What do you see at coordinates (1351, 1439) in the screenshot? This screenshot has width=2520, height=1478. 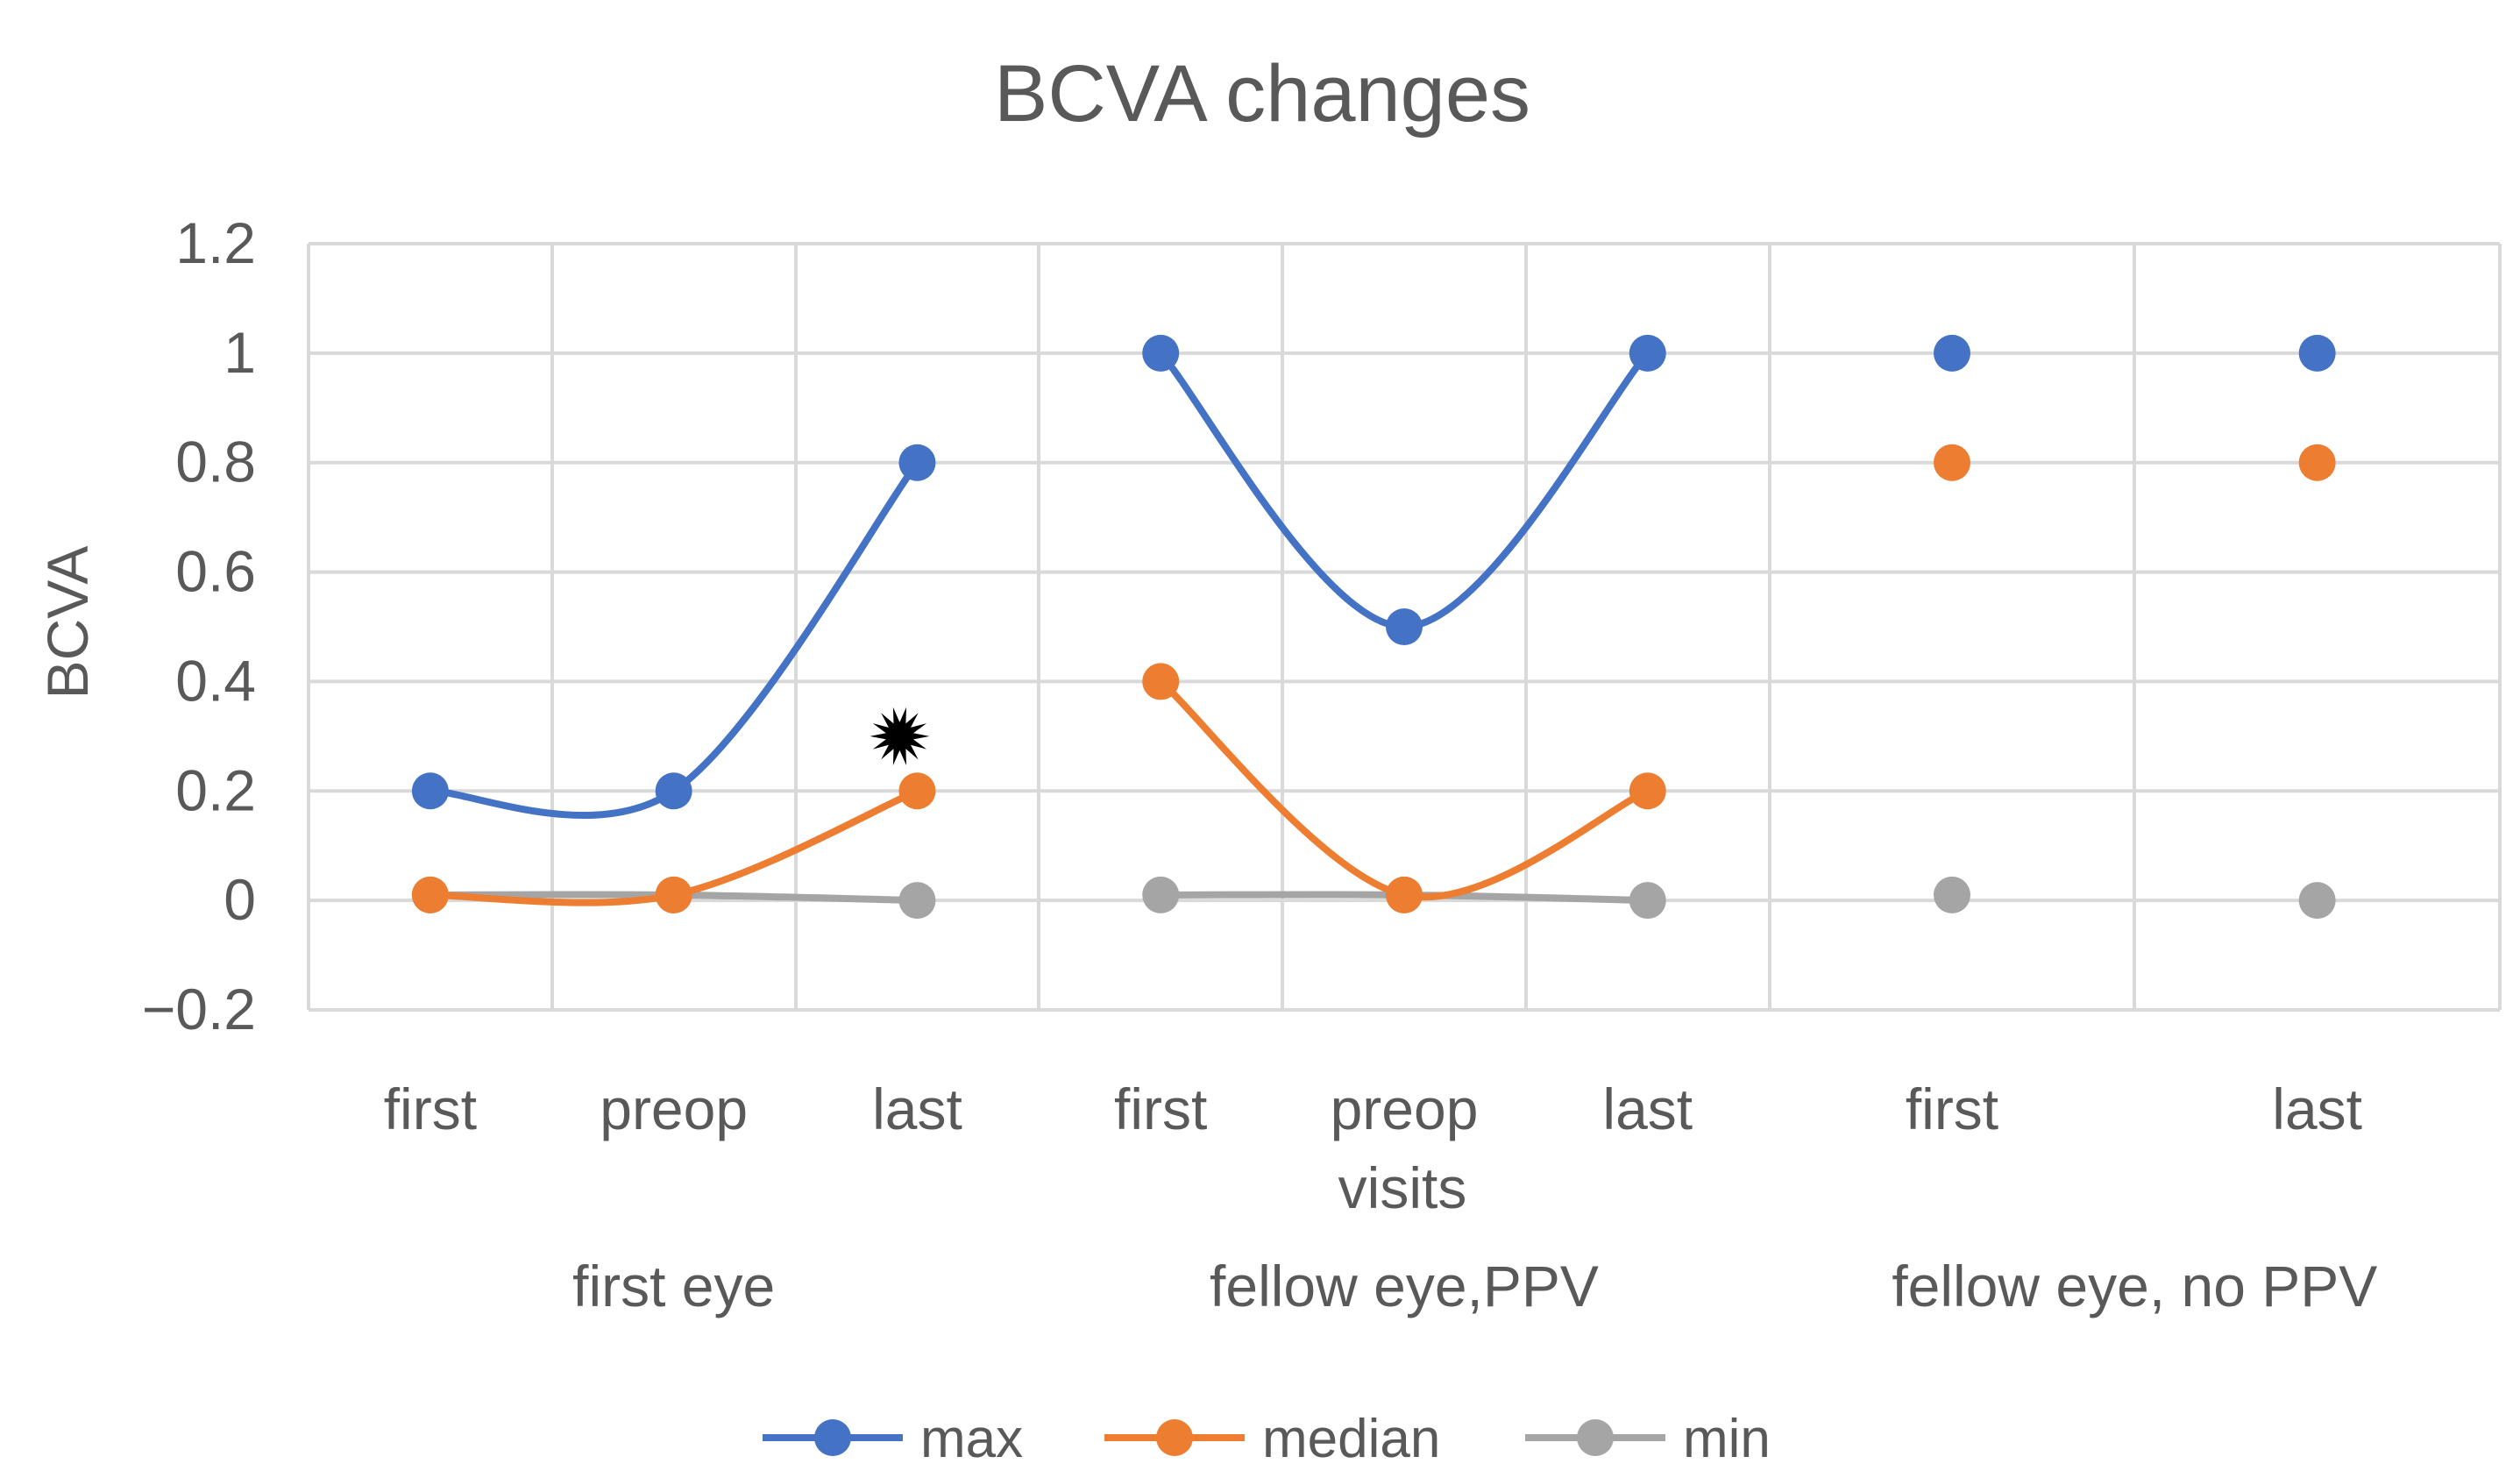 I see `legend-label-median: median` at bounding box center [1351, 1439].